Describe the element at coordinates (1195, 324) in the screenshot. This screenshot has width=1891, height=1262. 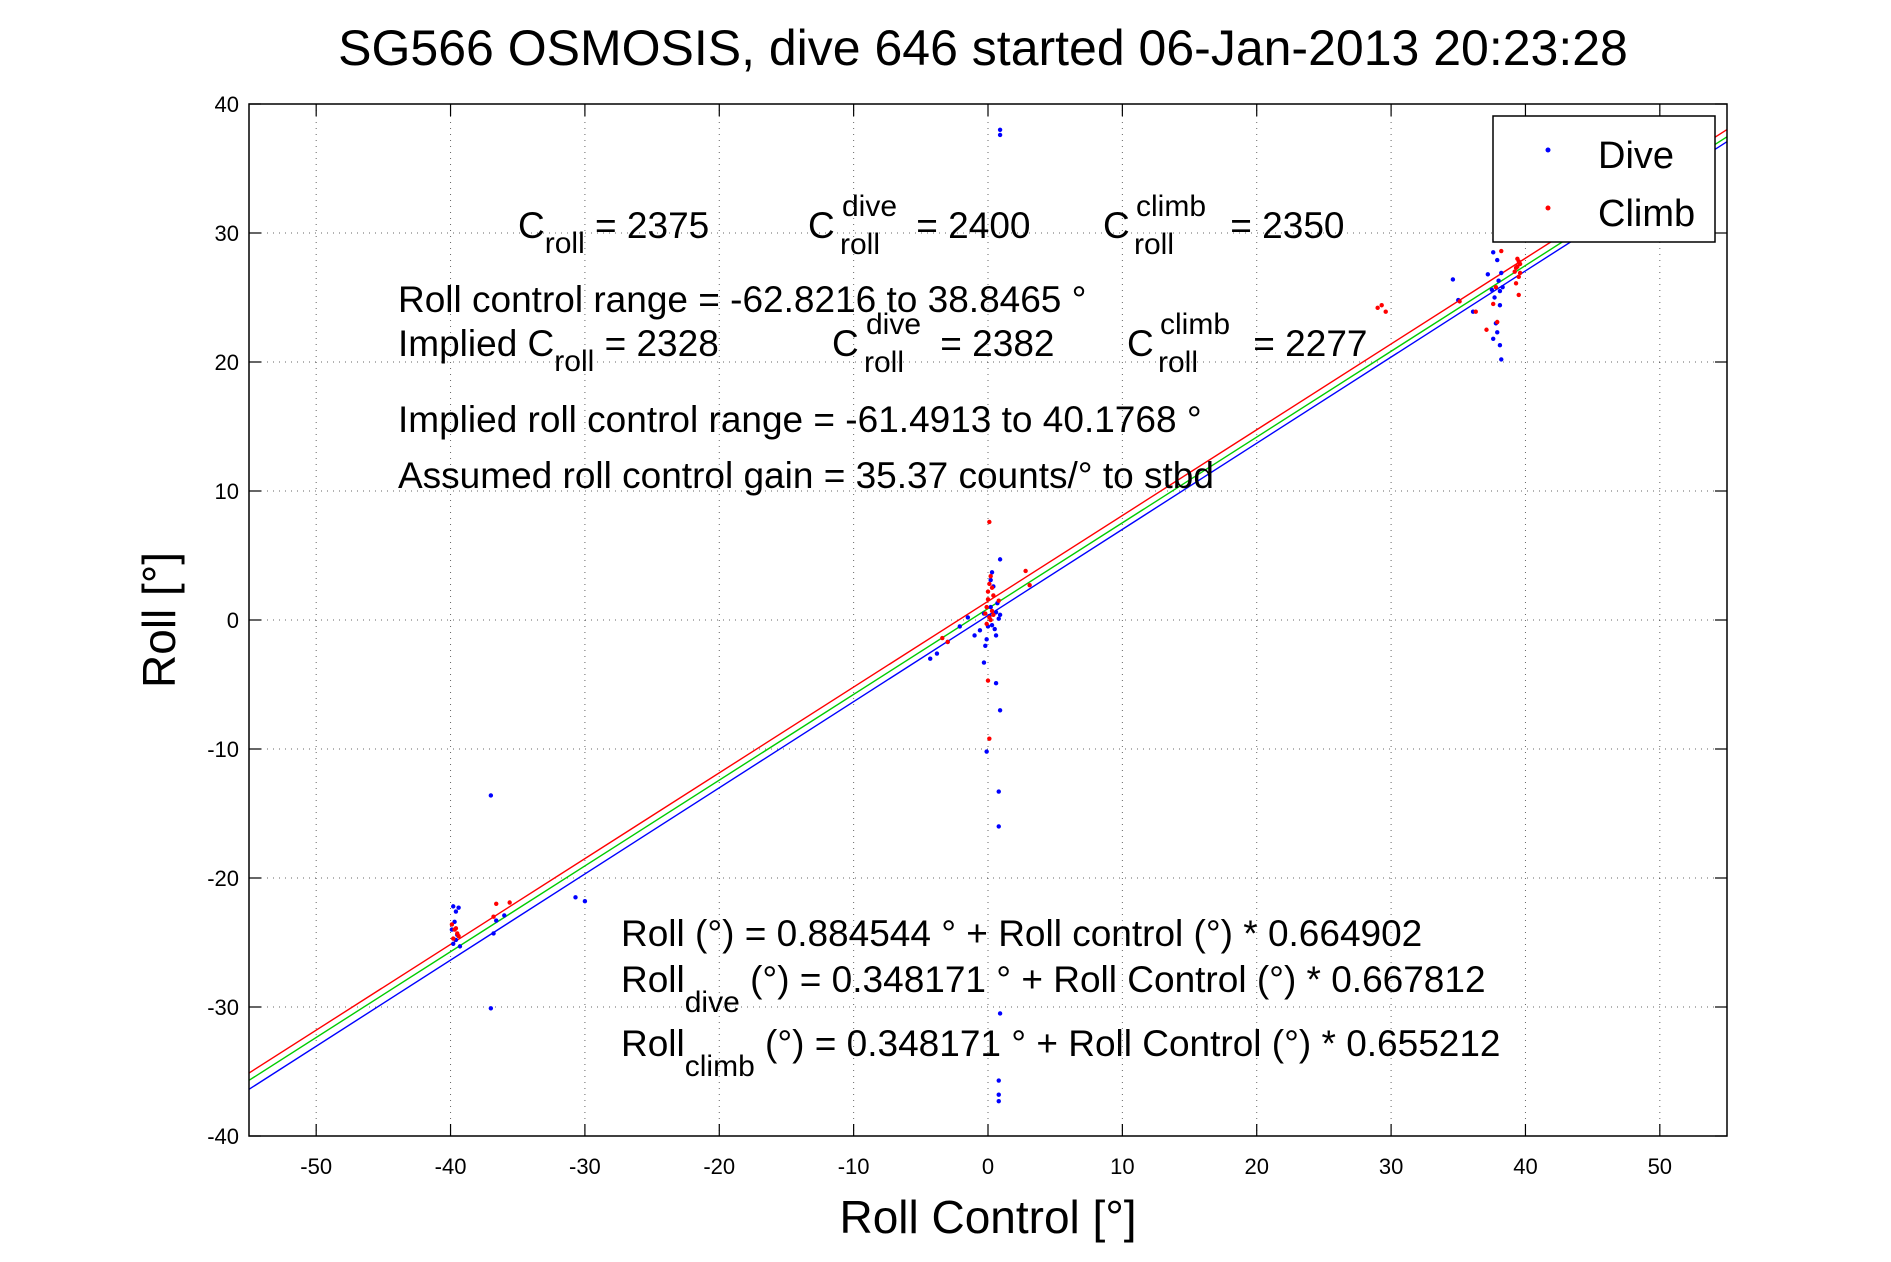
I see `implied-c-roll-climb-sup: climb` at that location.